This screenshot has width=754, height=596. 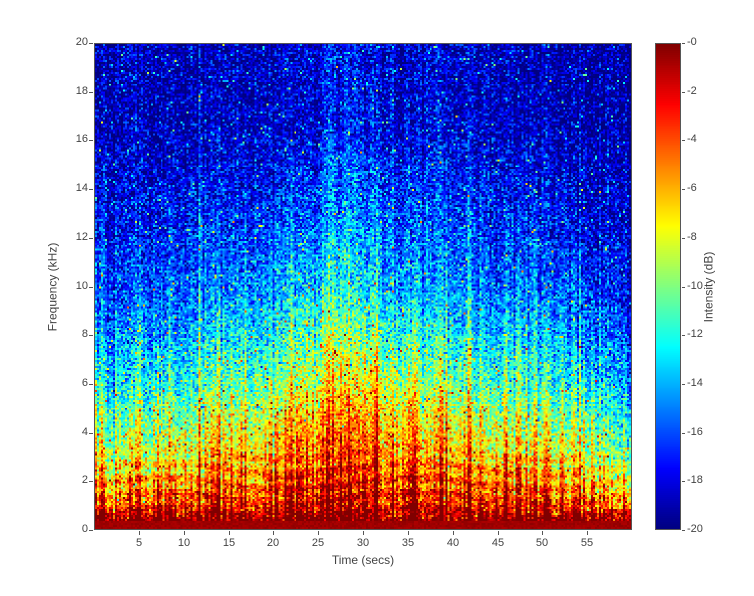 I want to click on y-tick-label: 2, so click(x=84, y=480).